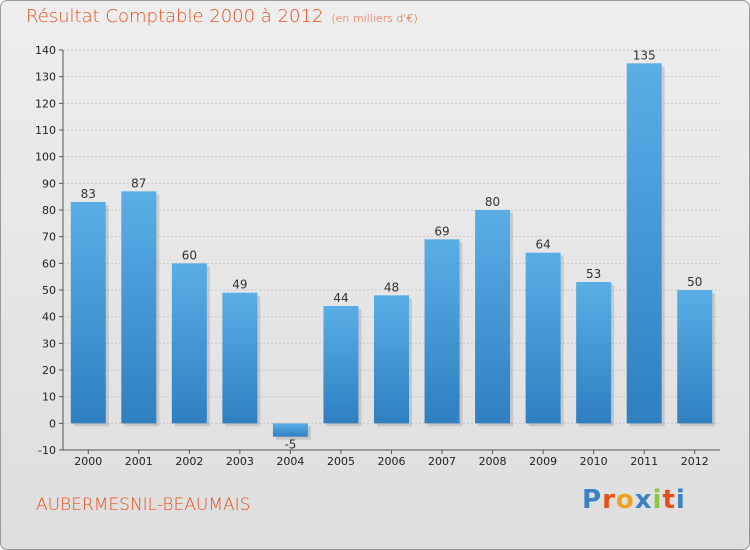 The height and width of the screenshot is (550, 750). Describe the element at coordinates (594, 353) in the screenshot. I see `bar-2010` at that location.